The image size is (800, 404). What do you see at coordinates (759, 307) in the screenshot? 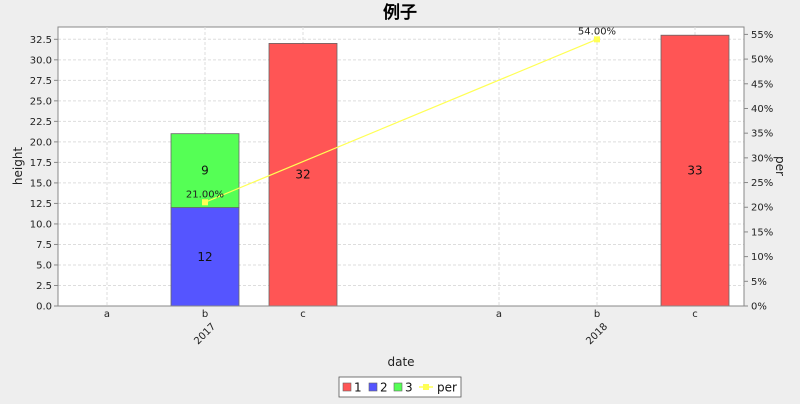
I see `y2-tick-label: 0%` at bounding box center [759, 307].